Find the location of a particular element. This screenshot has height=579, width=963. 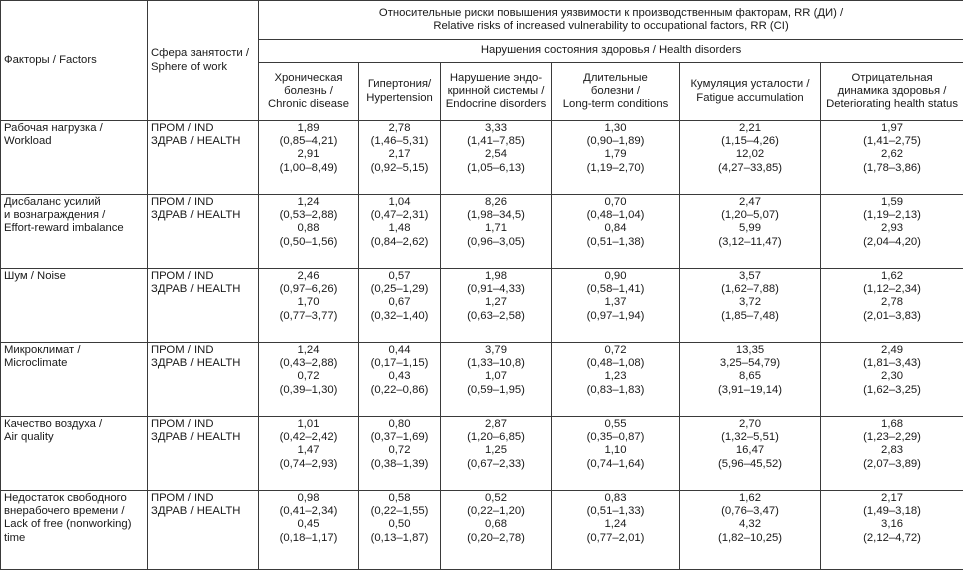

rr-cell-long-term-conditions: 0,70 (0,48–1,04) 0,84 (0,51–1,38) is located at coordinates (615, 231).